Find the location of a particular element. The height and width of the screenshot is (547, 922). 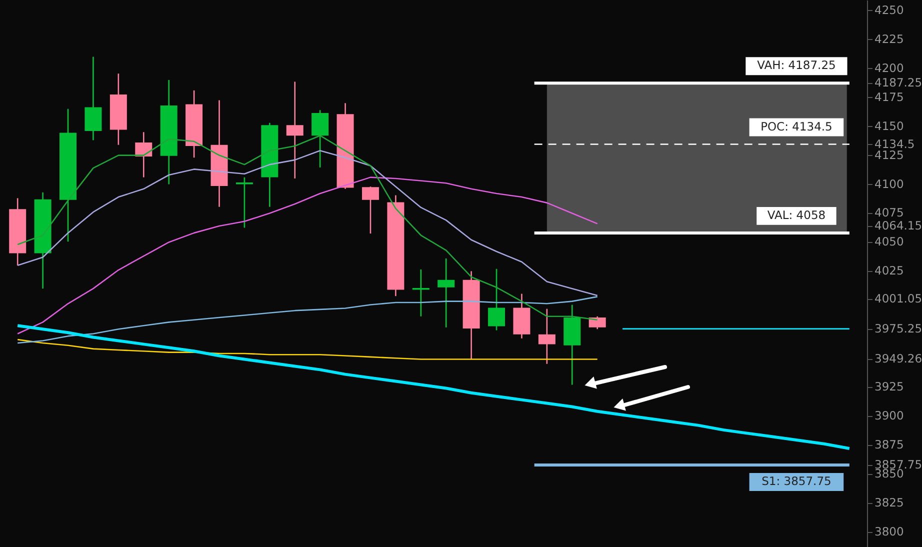

y-tick-label: 4187.25 is located at coordinates (898, 83).